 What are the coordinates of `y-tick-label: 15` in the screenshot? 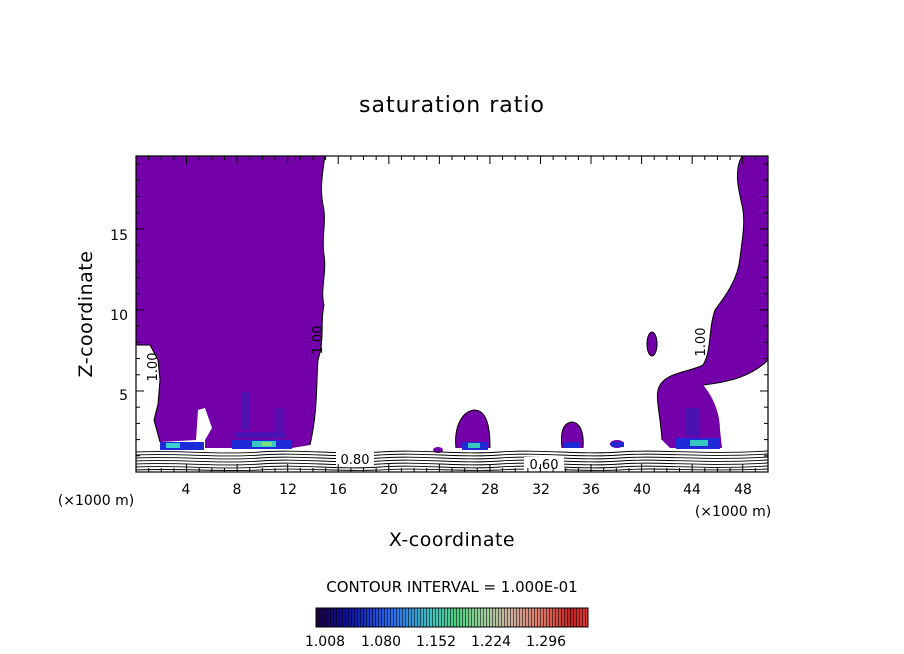 It's located at (119, 236).